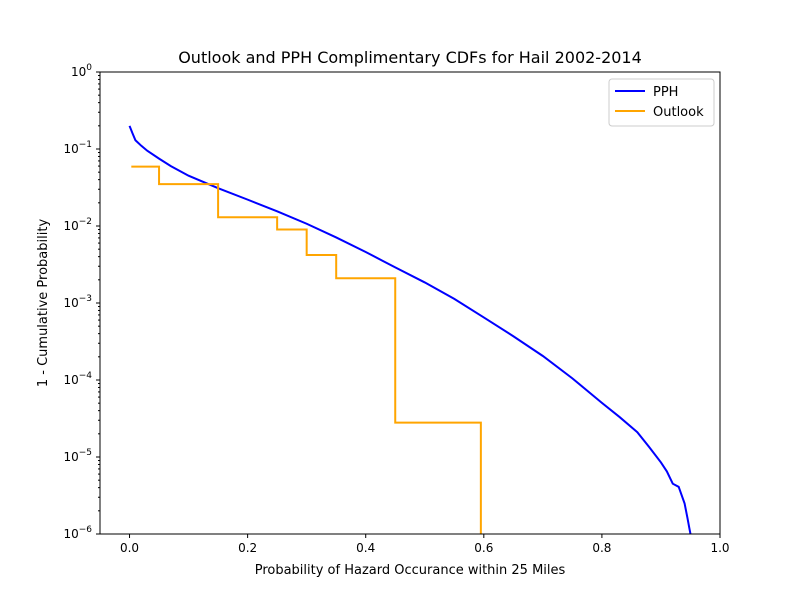 The height and width of the screenshot is (600, 800). I want to click on y-tick-label: 10⁻⁶, so click(77, 533).